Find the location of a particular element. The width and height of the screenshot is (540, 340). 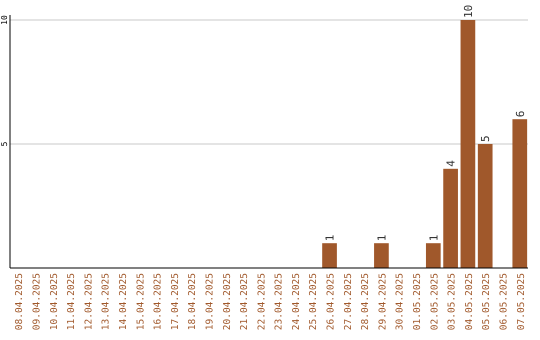

x-tick-label: 04.05.2025 is located at coordinates (469, 301).